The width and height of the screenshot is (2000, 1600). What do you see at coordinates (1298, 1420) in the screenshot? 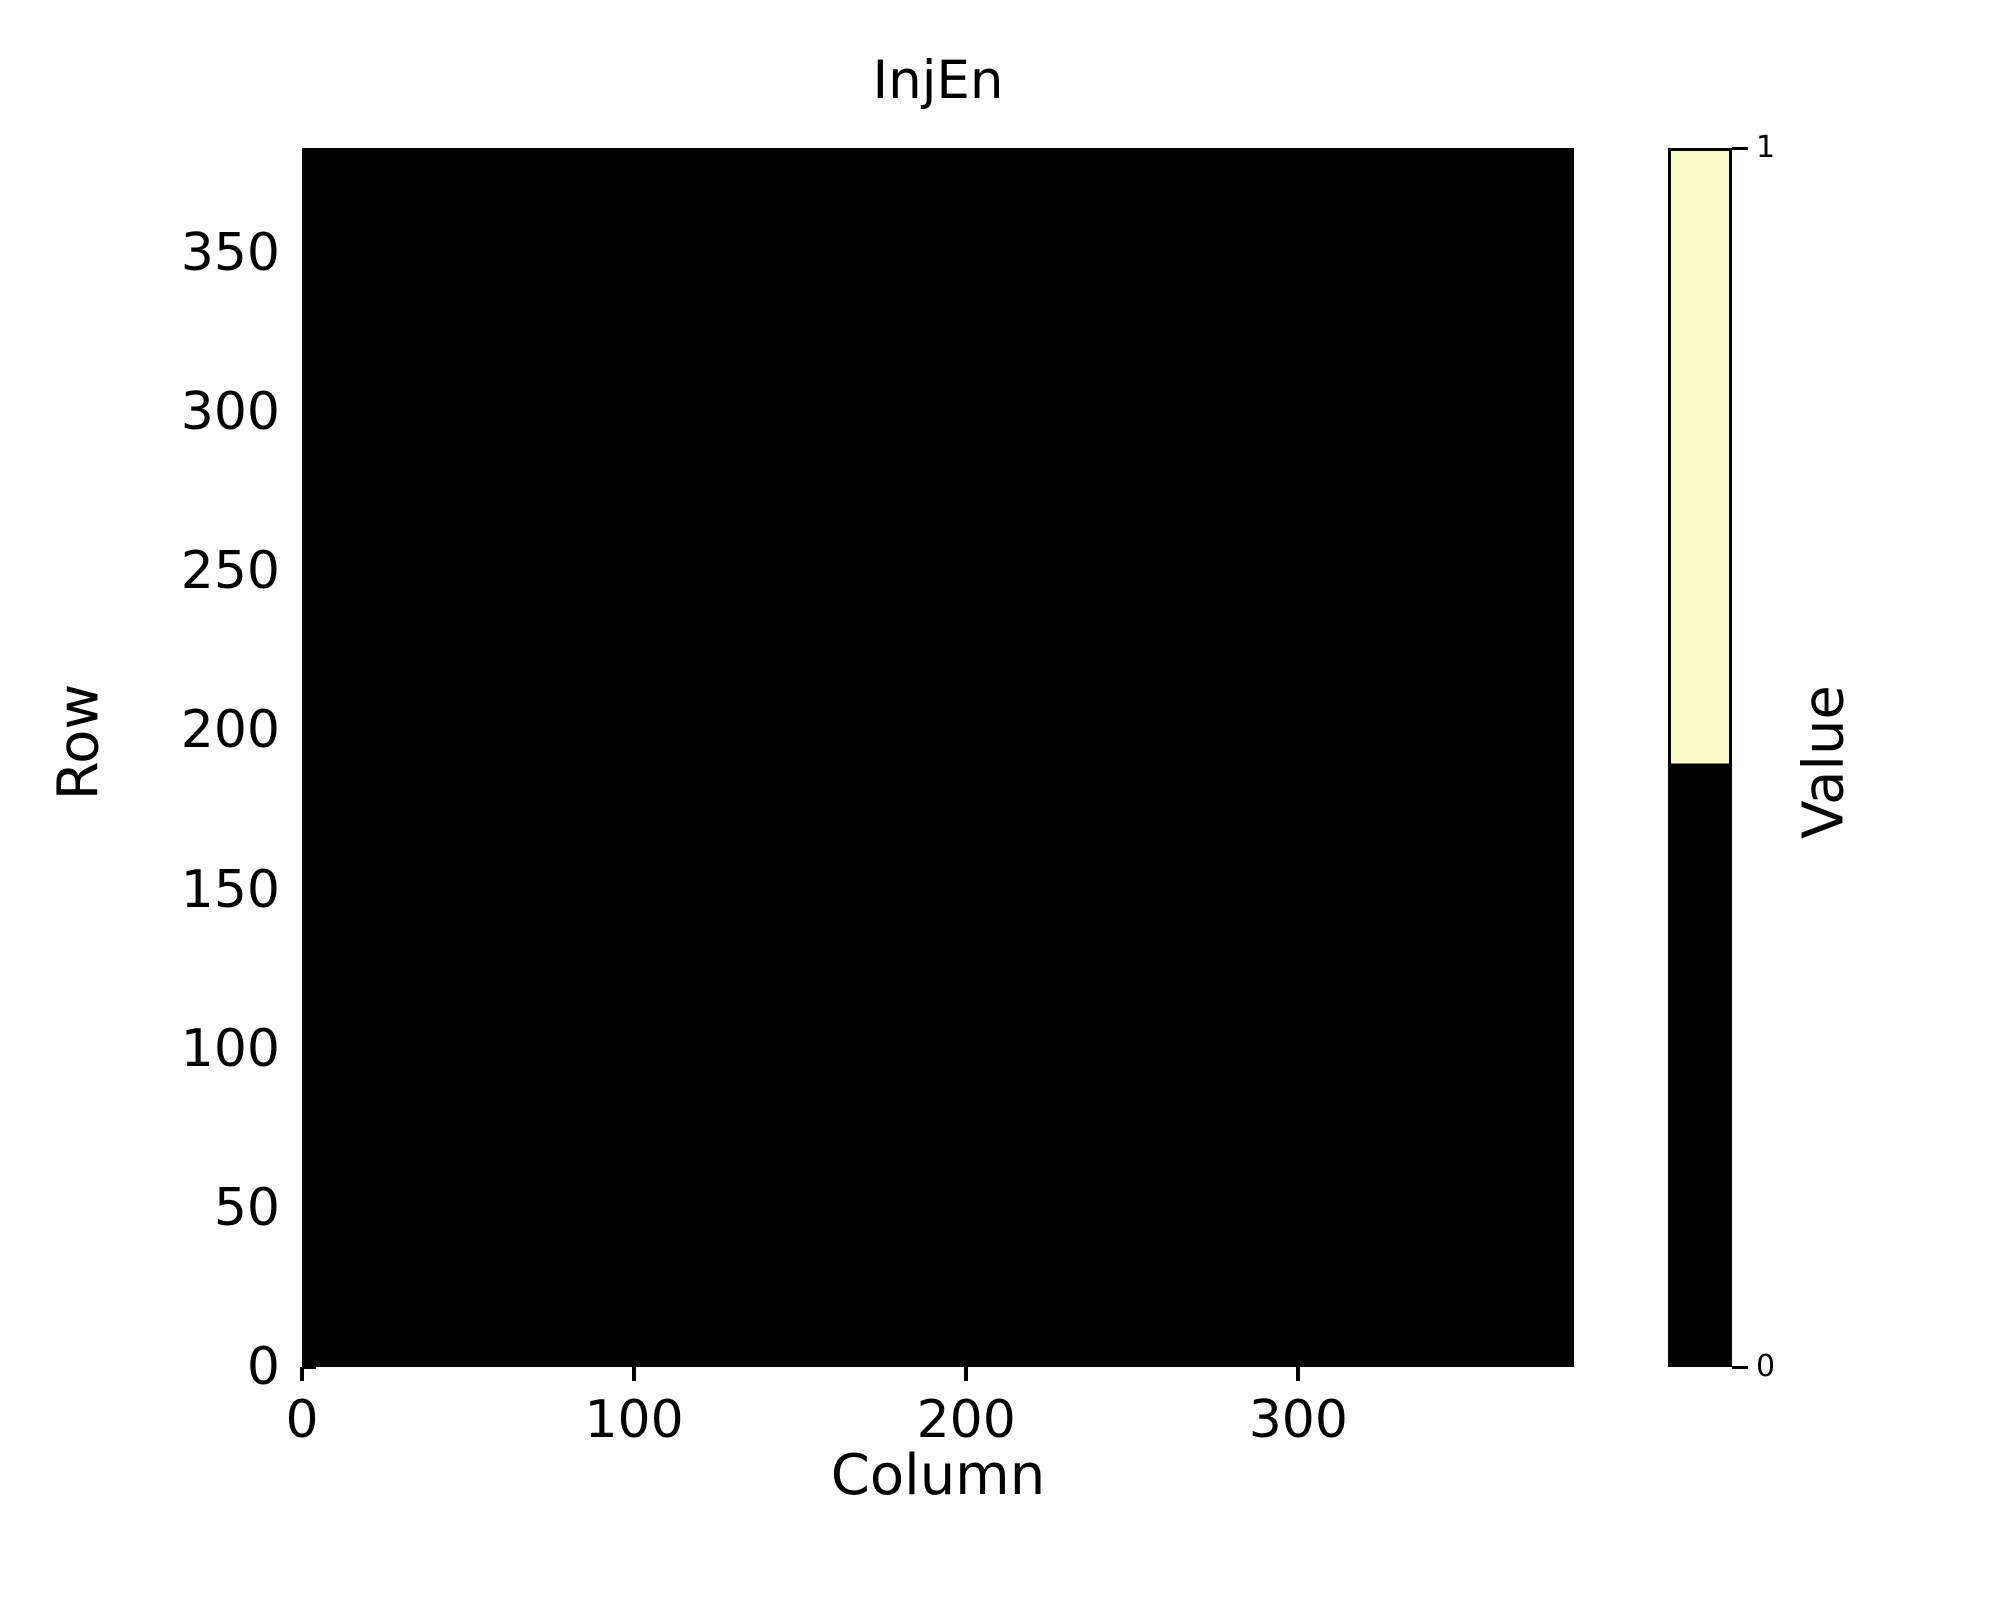
I see `x-tick-label: 300` at bounding box center [1298, 1420].